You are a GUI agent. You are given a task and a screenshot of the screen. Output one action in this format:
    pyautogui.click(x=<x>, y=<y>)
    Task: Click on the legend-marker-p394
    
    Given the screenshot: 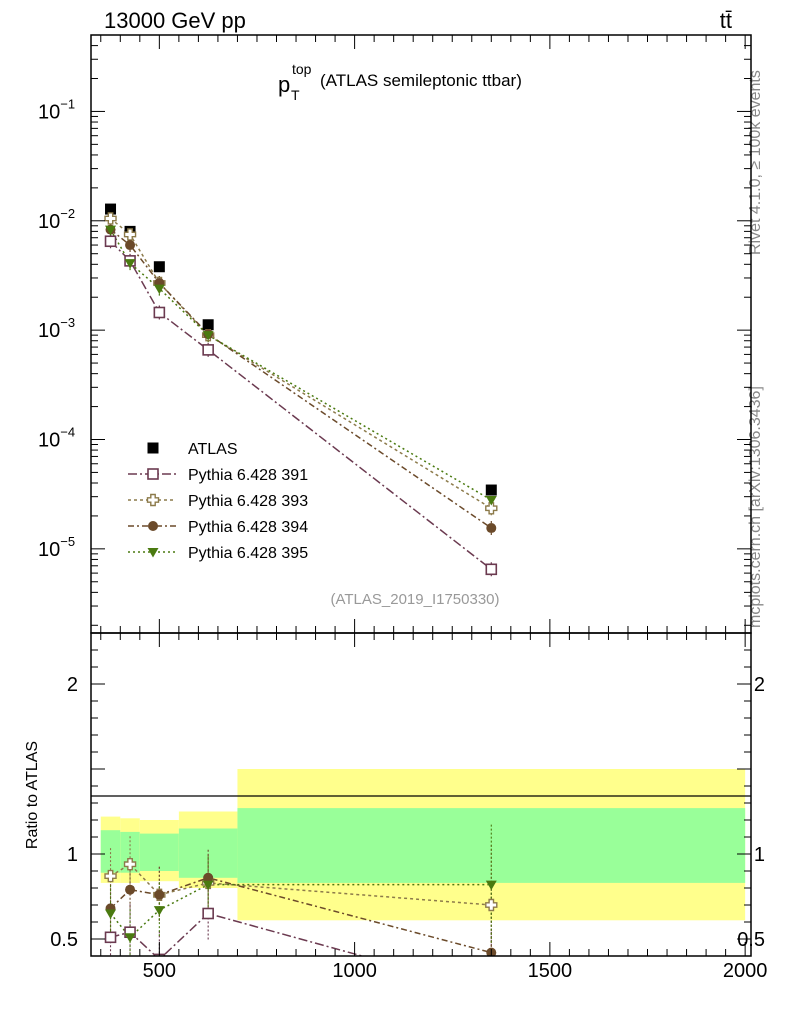 What is the action you would take?
    pyautogui.click(x=153, y=526)
    